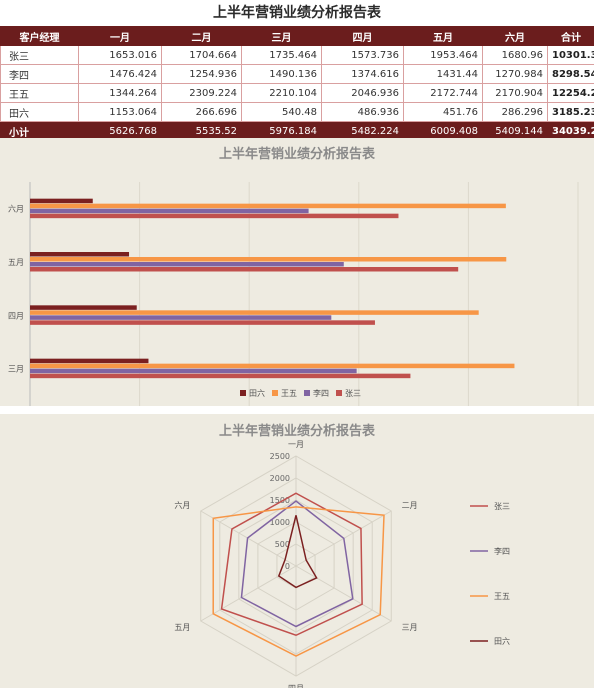 The height and width of the screenshot is (692, 594). Describe the element at coordinates (282, 93) in the screenshot. I see `table-cell: 2210.104` at that location.